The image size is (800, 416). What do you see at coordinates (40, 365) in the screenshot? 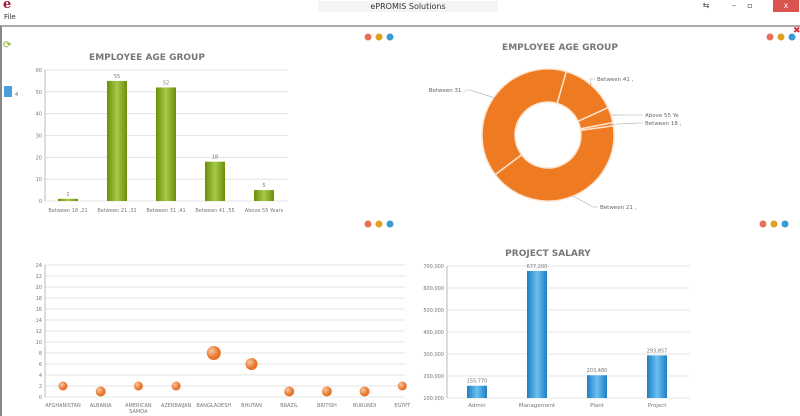
I see `chart3-ytick: 6` at bounding box center [40, 365].